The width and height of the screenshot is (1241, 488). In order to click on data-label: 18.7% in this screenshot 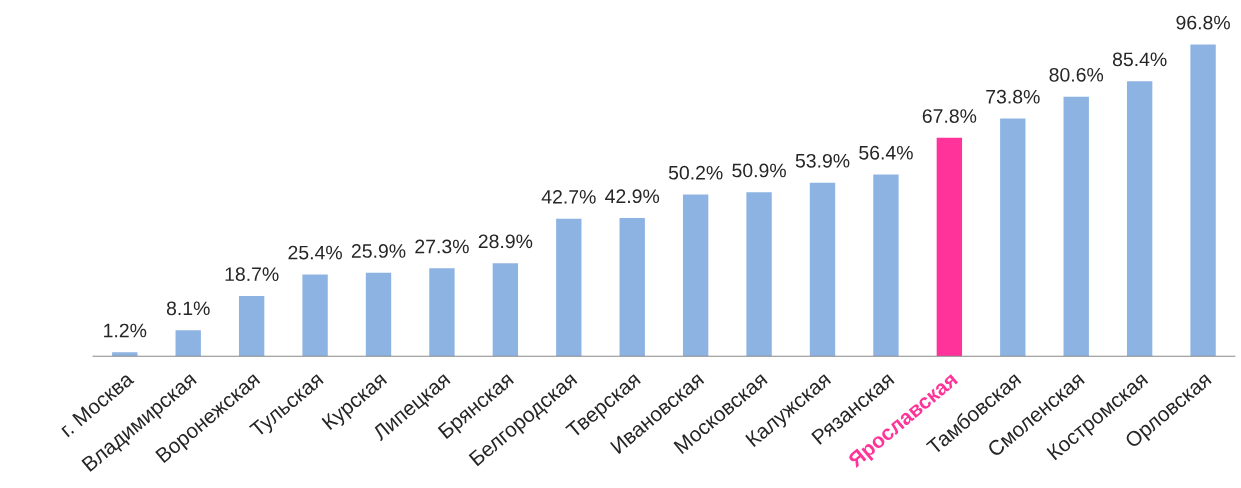, I will do `click(252, 274)`.